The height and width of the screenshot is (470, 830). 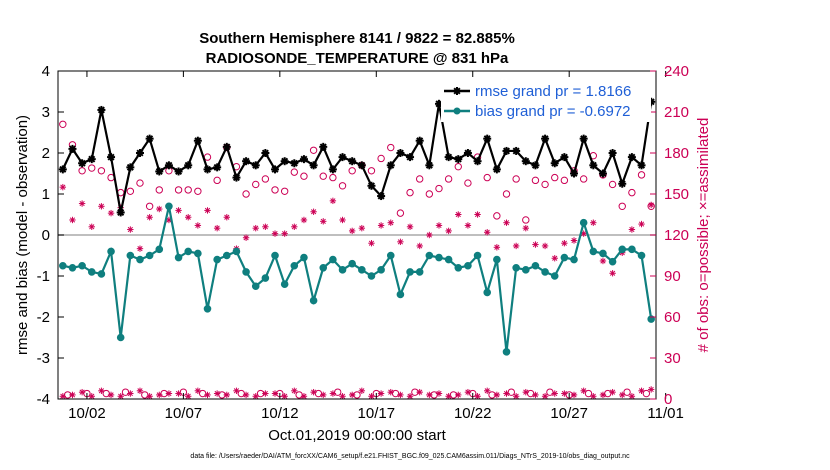 I want to click on legend-bias-marker, so click(x=457, y=111).